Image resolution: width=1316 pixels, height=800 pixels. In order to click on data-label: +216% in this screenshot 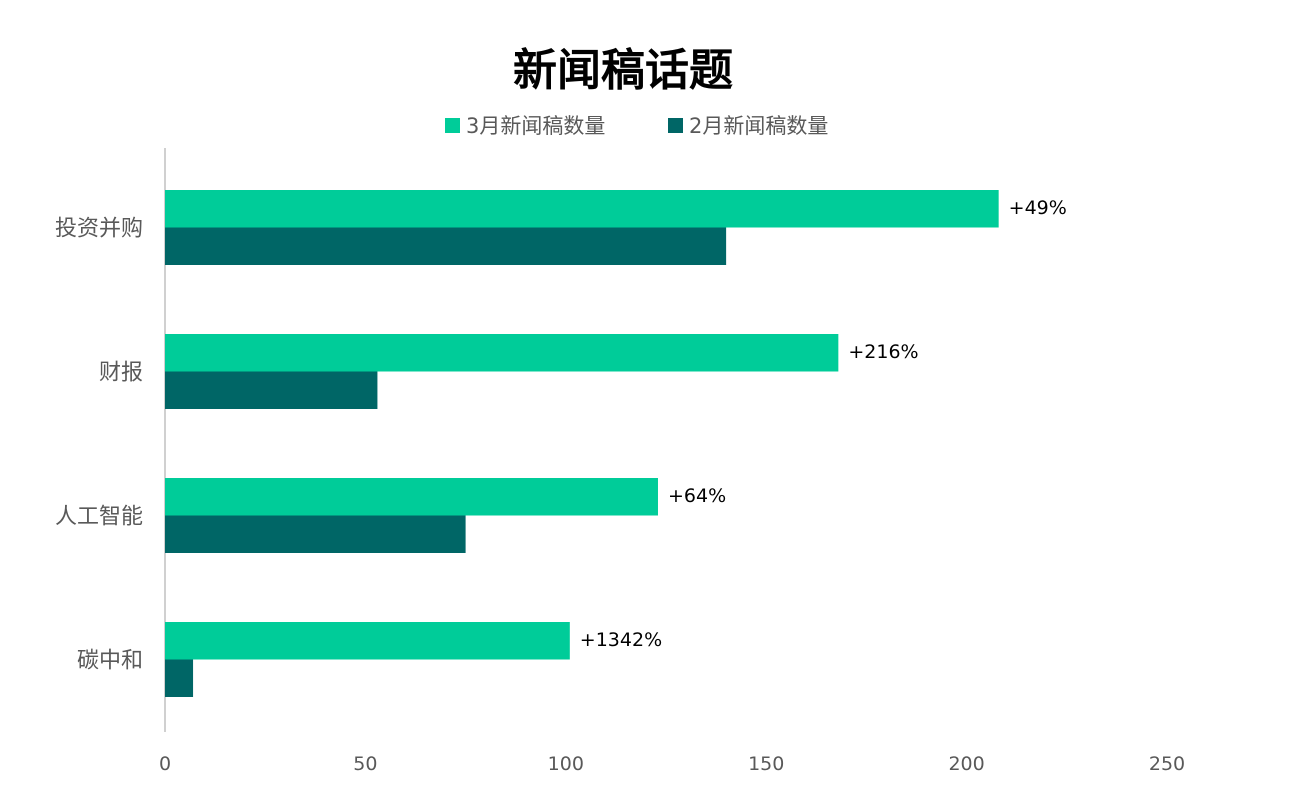, I will do `click(883, 352)`.